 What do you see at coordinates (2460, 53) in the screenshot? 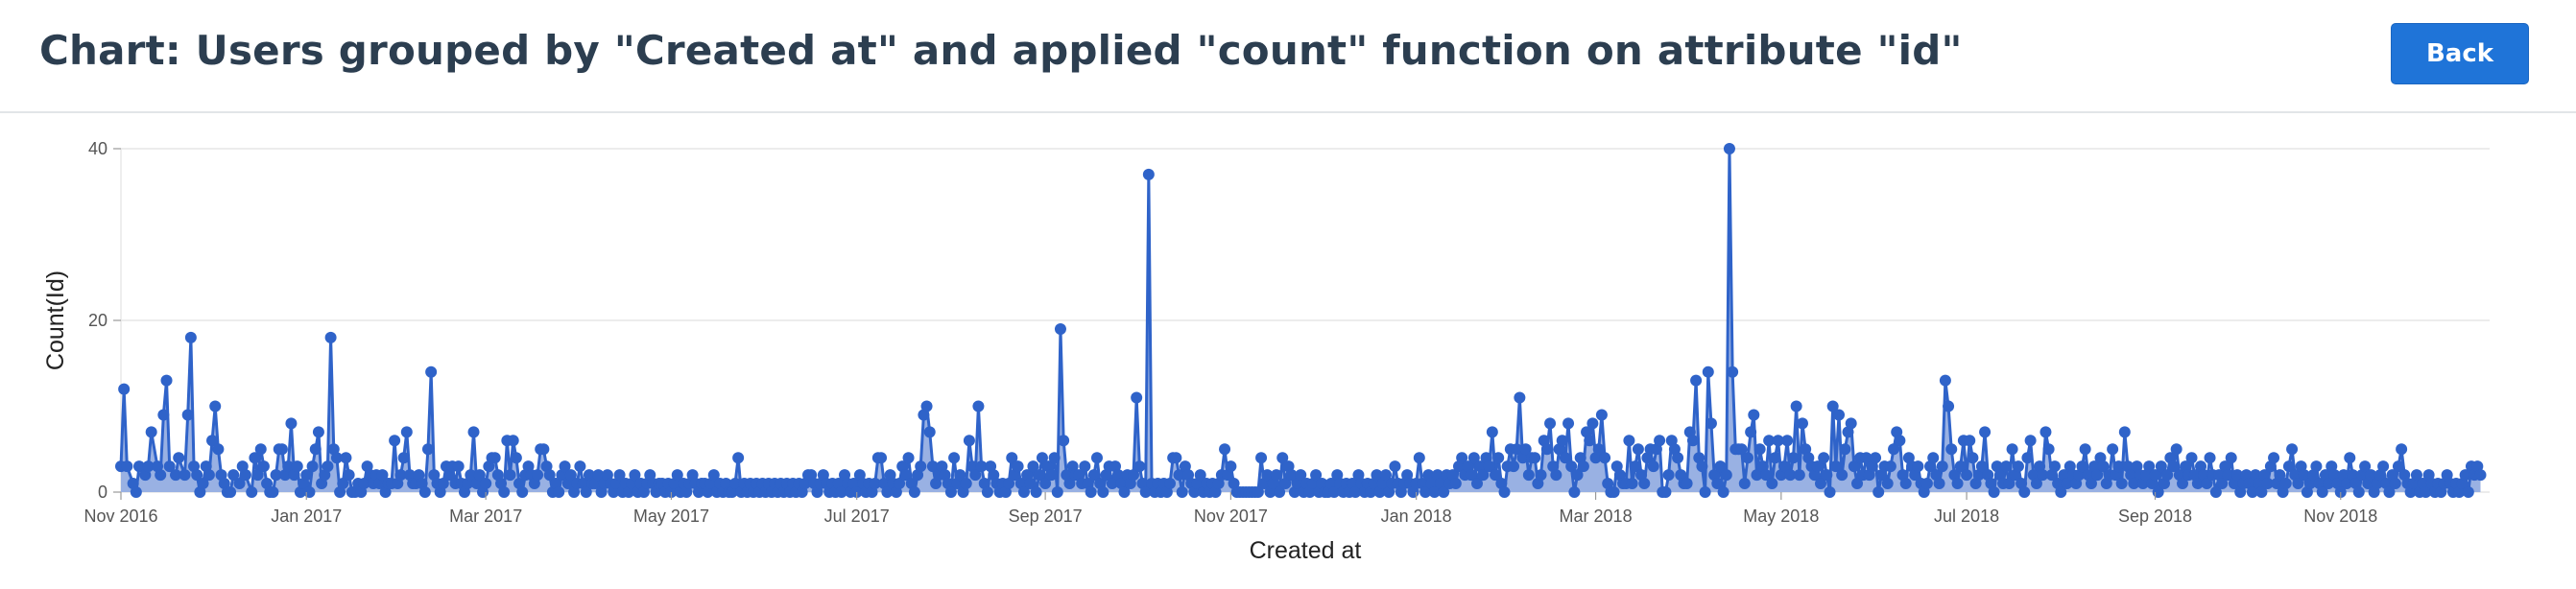
I see `back-button: Back` at bounding box center [2460, 53].